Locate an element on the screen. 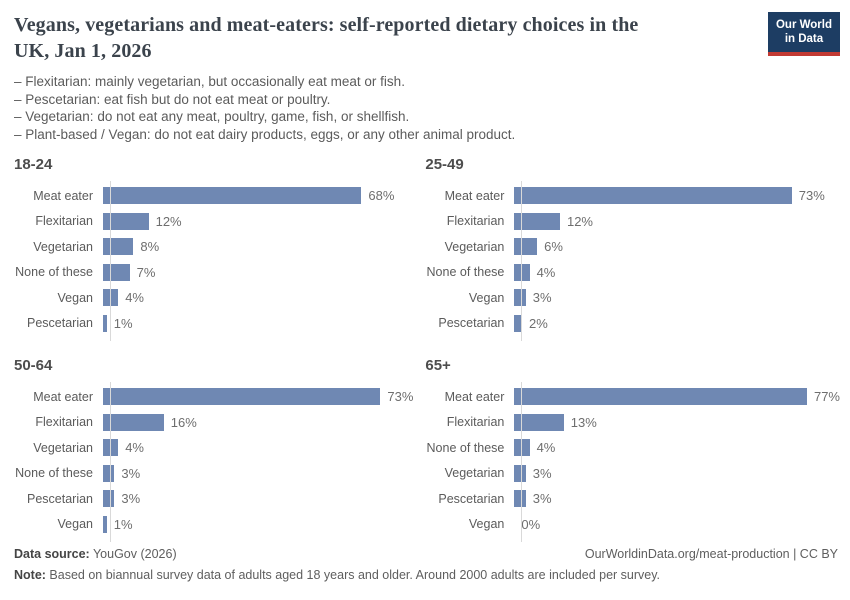 The width and height of the screenshot is (850, 600). bar-row: Meat eater 68% is located at coordinates (214, 196).